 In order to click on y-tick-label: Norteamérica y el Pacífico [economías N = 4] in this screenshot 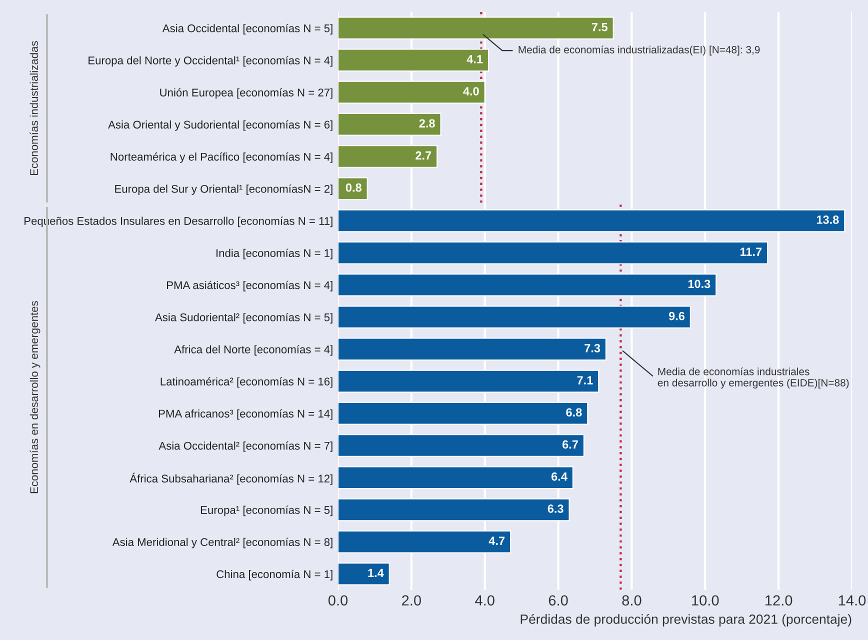, I will do `click(221, 157)`.